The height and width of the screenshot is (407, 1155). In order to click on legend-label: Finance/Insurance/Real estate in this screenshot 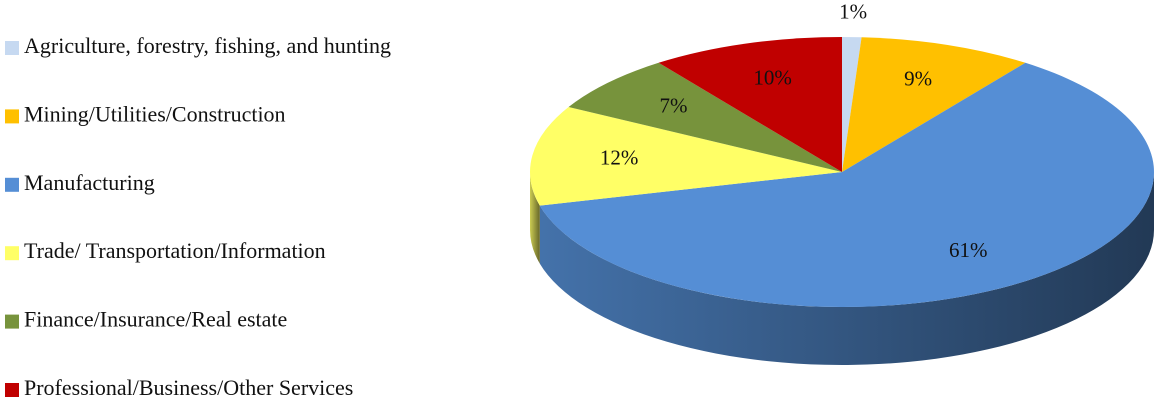, I will do `click(155, 319)`.